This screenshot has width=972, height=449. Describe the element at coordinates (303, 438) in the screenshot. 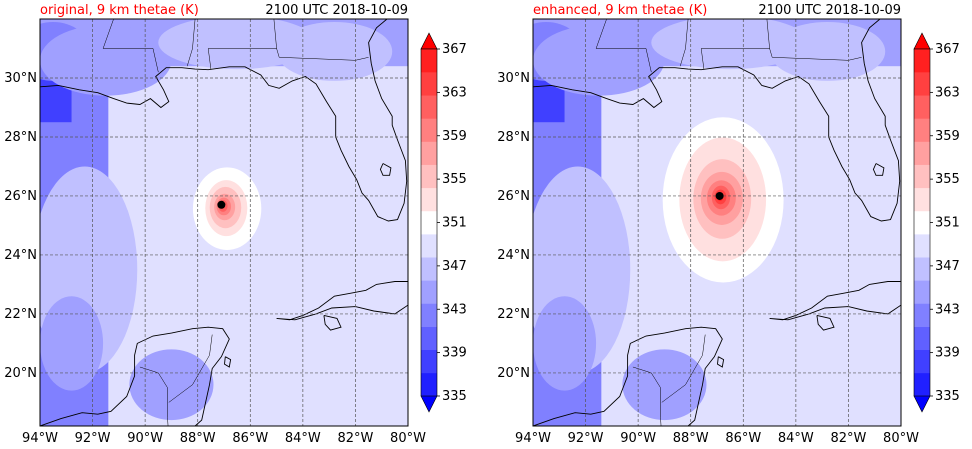

I see `lon-tick-label: 84°W` at that location.